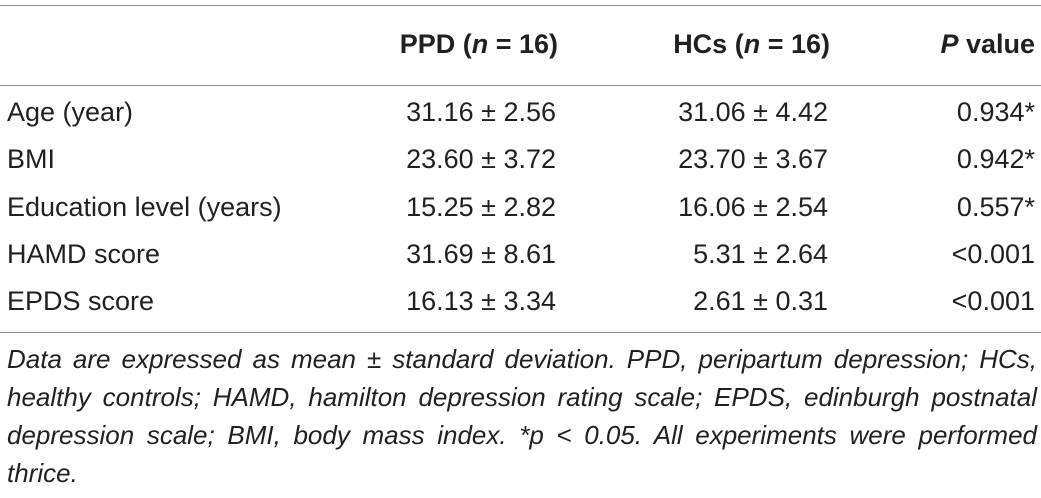 The height and width of the screenshot is (498, 1041). What do you see at coordinates (753, 112) in the screenshot?
I see `hc-value: 31.06 ± 4.42` at bounding box center [753, 112].